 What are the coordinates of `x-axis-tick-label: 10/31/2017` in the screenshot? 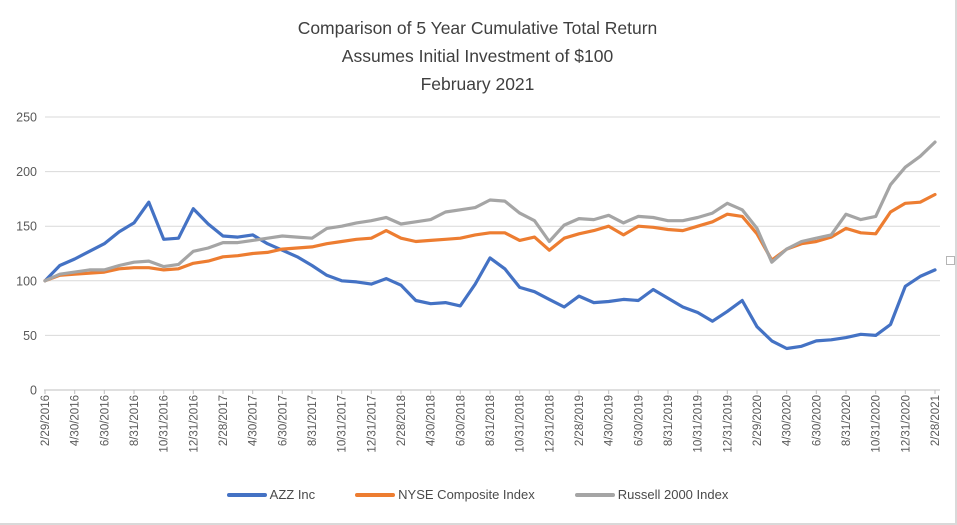 It's located at (343, 424).